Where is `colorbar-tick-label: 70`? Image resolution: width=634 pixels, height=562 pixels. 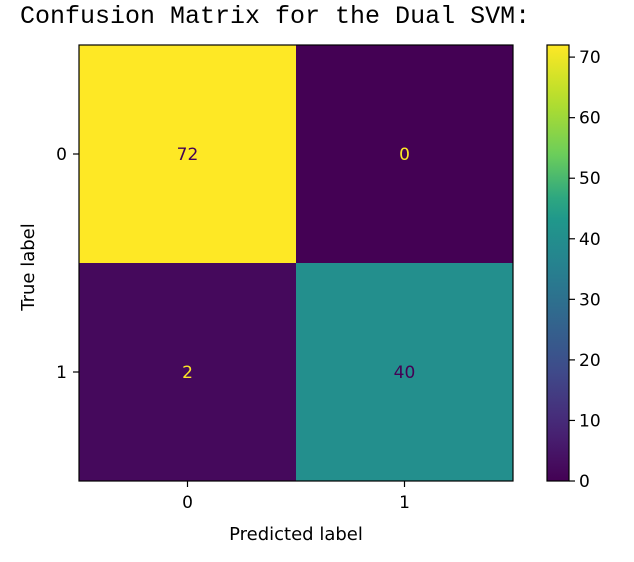 colorbar-tick-label: 70 is located at coordinates (590, 58).